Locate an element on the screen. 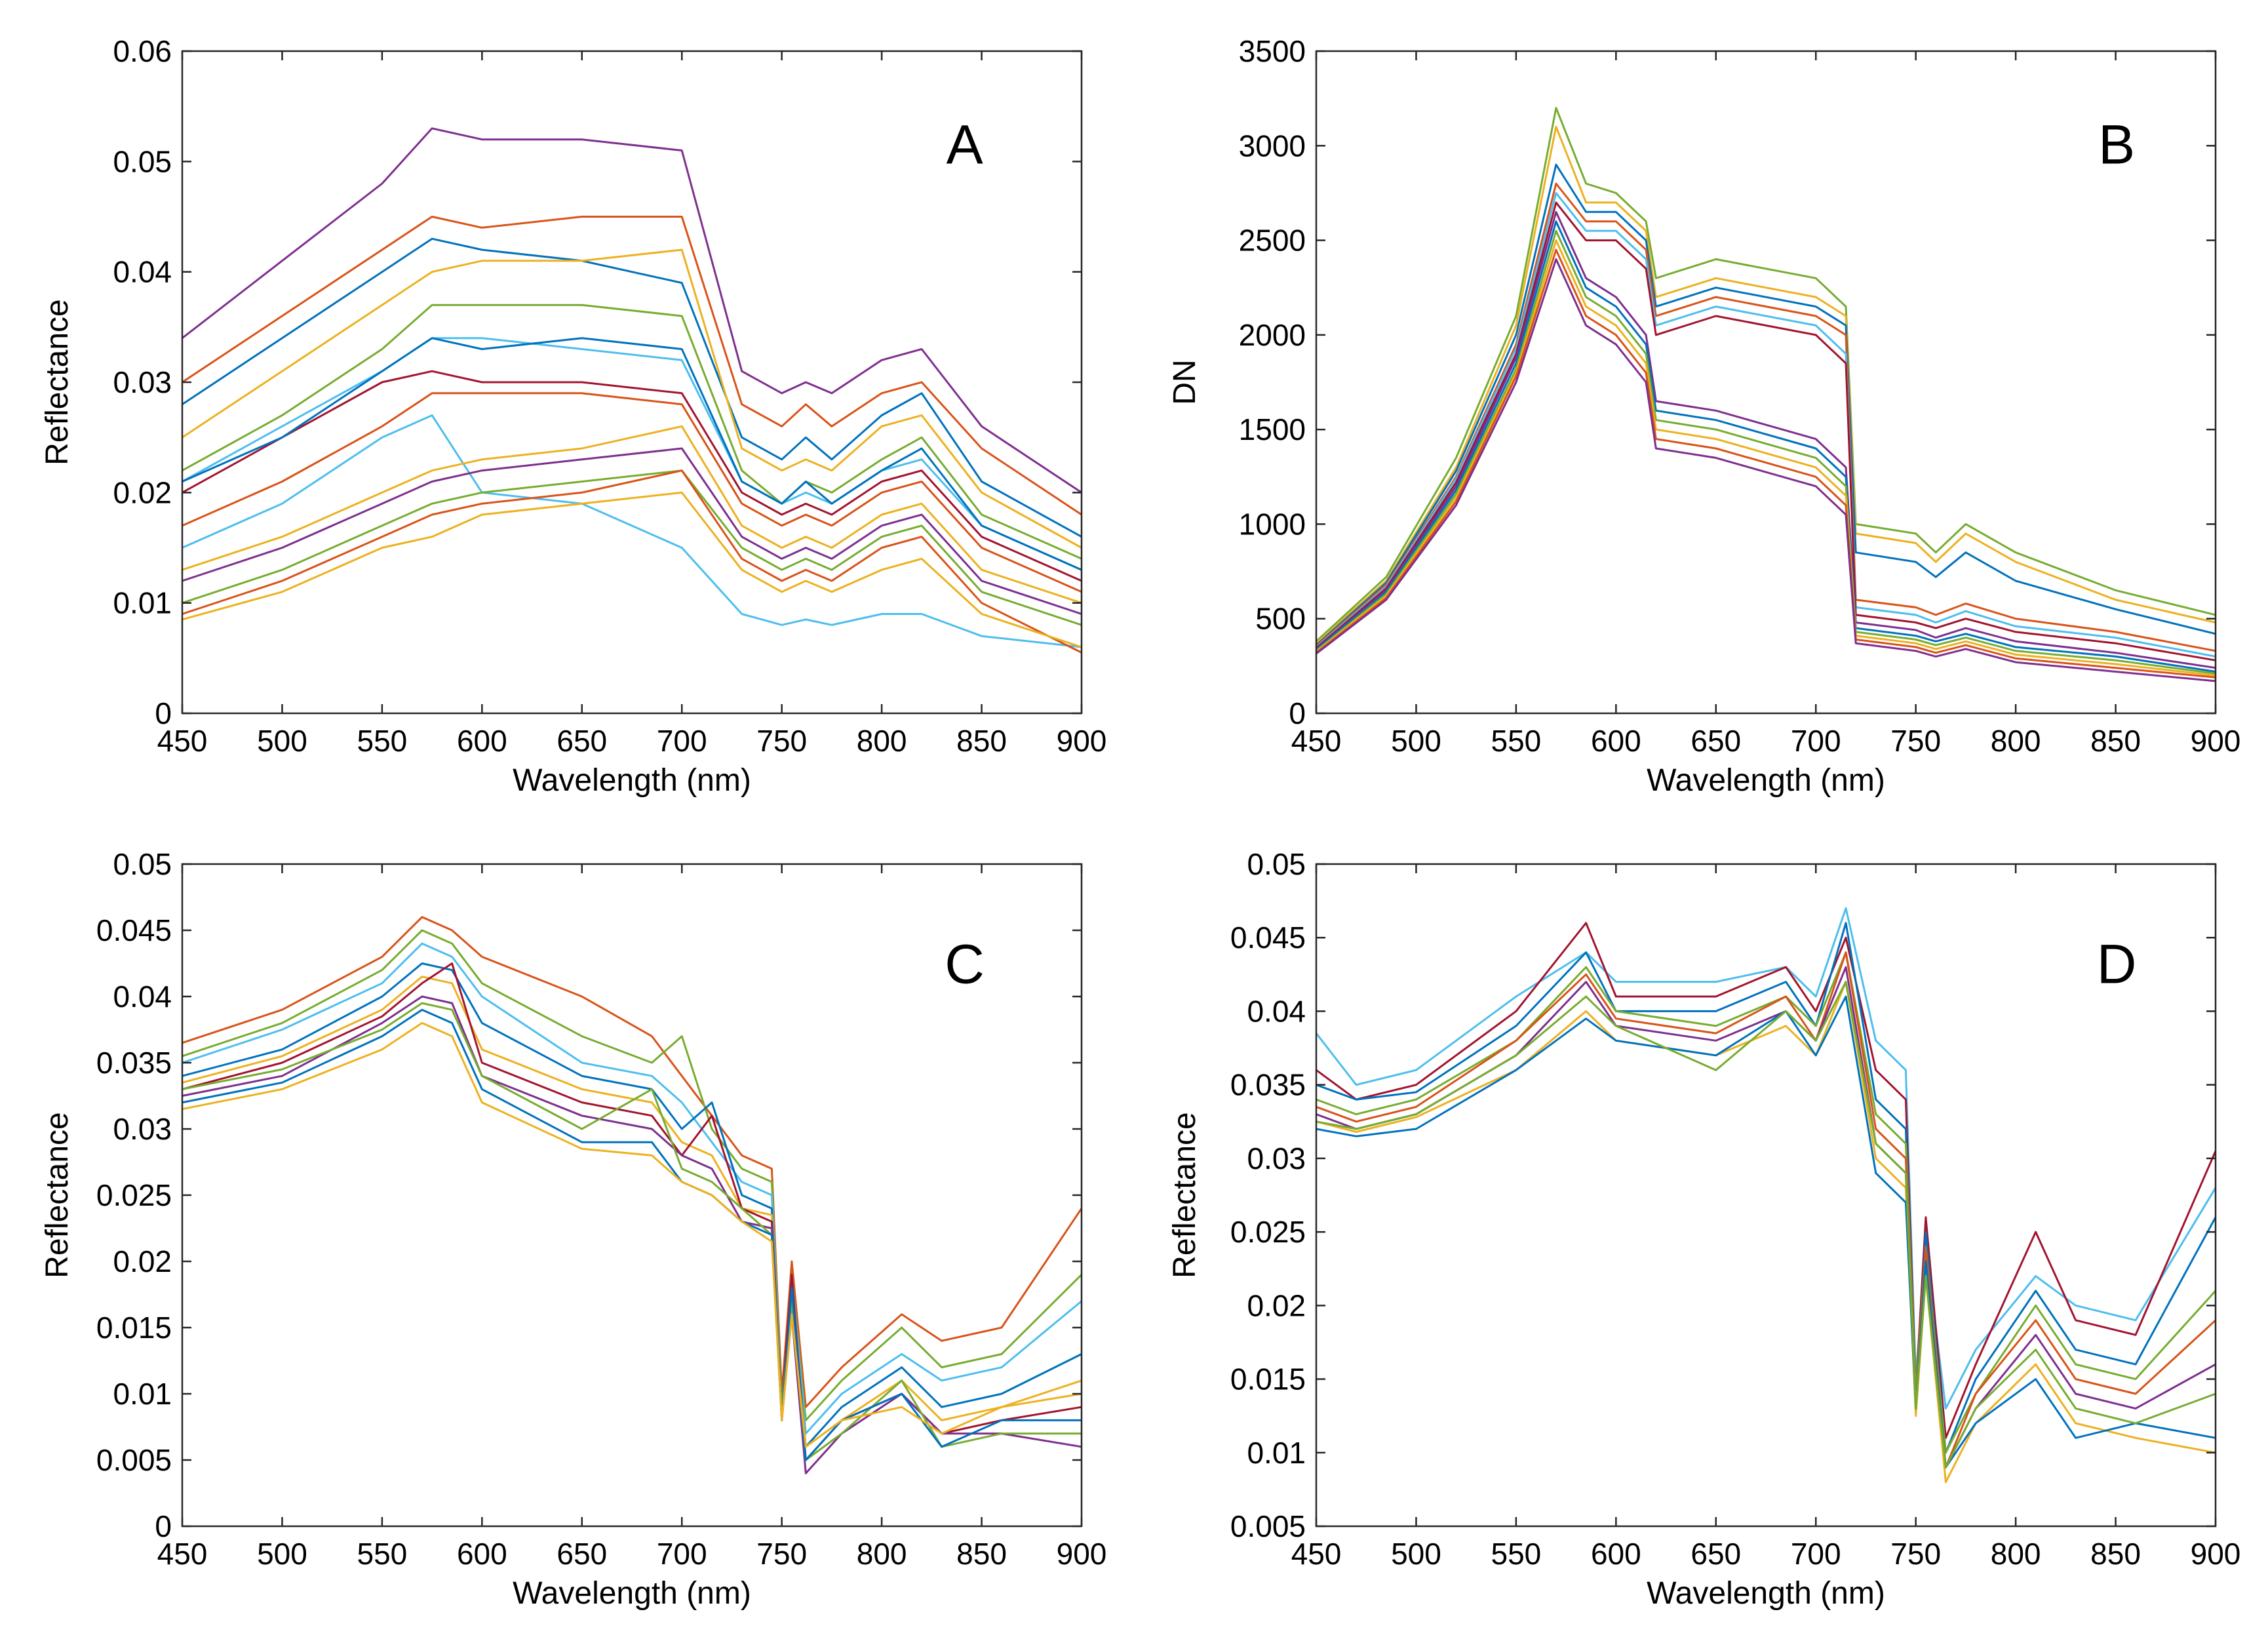  panel-letter: D is located at coordinates (2117, 964).